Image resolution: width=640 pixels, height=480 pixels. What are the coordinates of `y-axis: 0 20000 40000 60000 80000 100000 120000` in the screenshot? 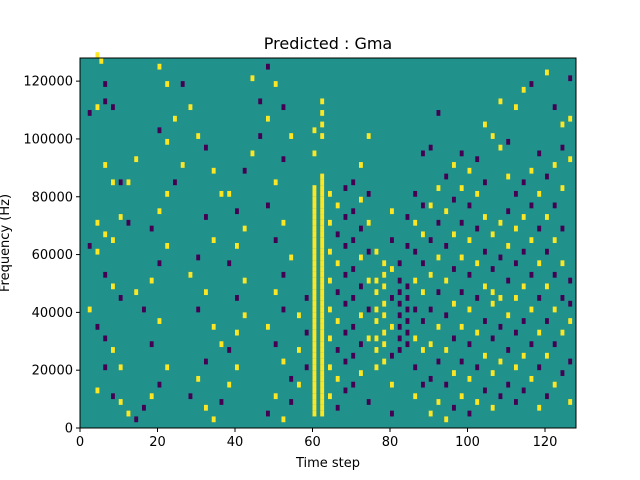 It's located at (51, 256).